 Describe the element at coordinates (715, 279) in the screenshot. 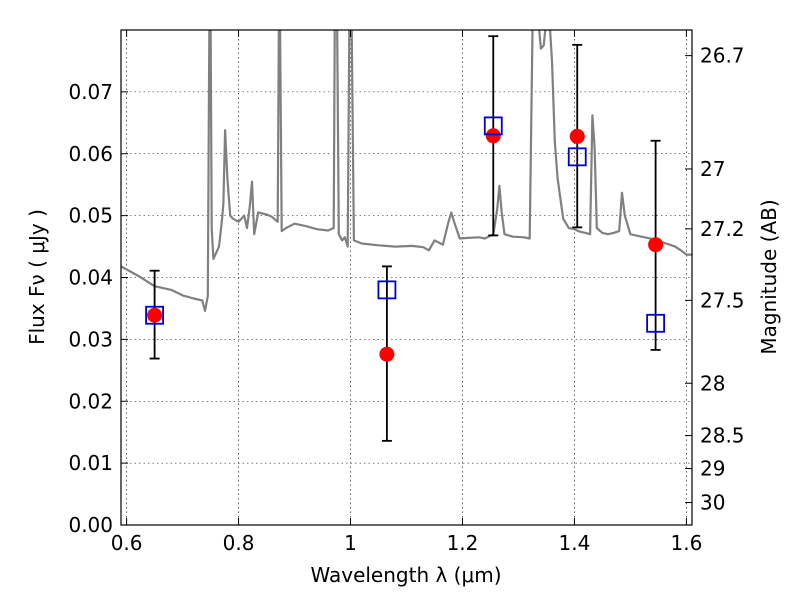

I see `right-axis-ticks: 26.7 27 27.2 27.5 28 28.5 29 30` at that location.